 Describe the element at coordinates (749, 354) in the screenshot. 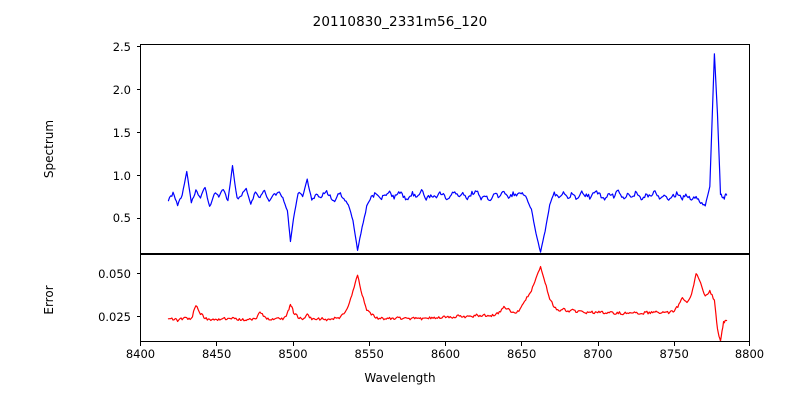

I see `xtick-label-8: 8800` at that location.